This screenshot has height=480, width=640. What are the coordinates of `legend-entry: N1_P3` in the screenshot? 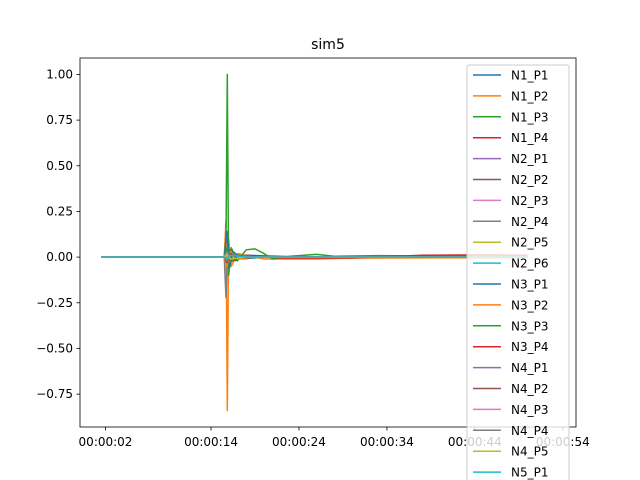 It's located at (510, 117).